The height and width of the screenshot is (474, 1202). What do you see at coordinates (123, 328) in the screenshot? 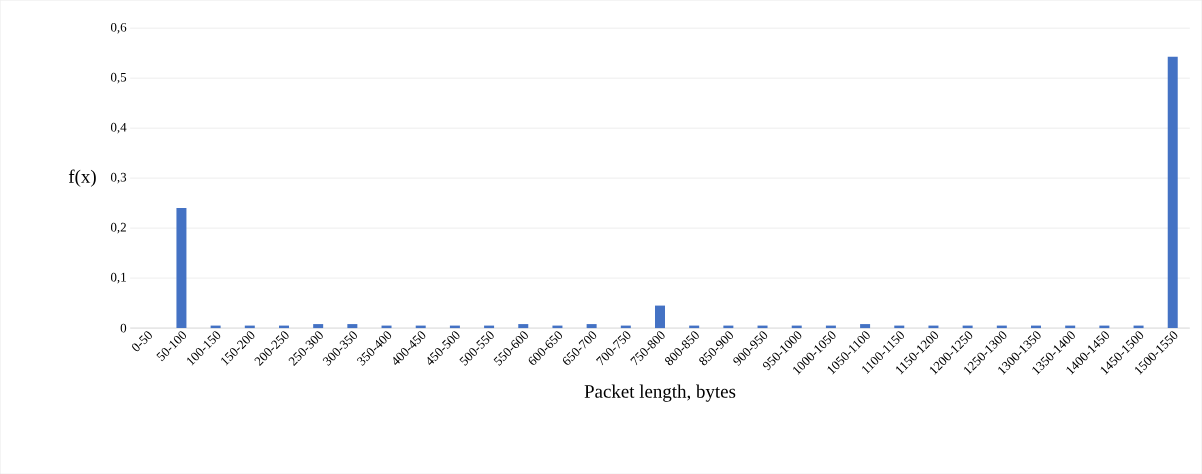
I see `y-tick-label: 0` at bounding box center [123, 328].